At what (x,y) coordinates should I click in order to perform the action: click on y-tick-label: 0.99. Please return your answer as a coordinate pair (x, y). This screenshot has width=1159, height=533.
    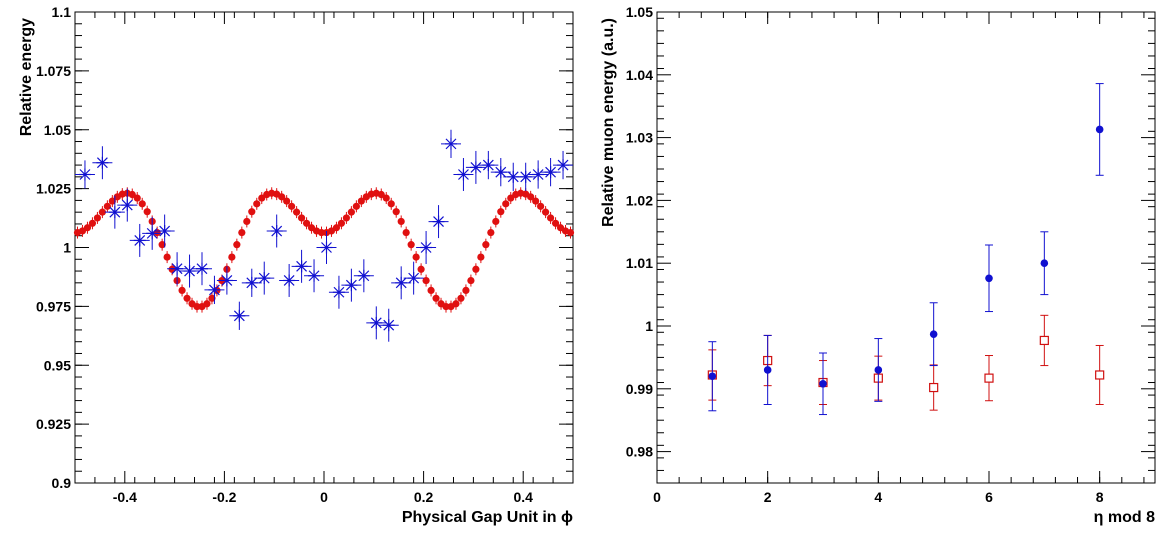
    Looking at the image, I should click on (639, 389).